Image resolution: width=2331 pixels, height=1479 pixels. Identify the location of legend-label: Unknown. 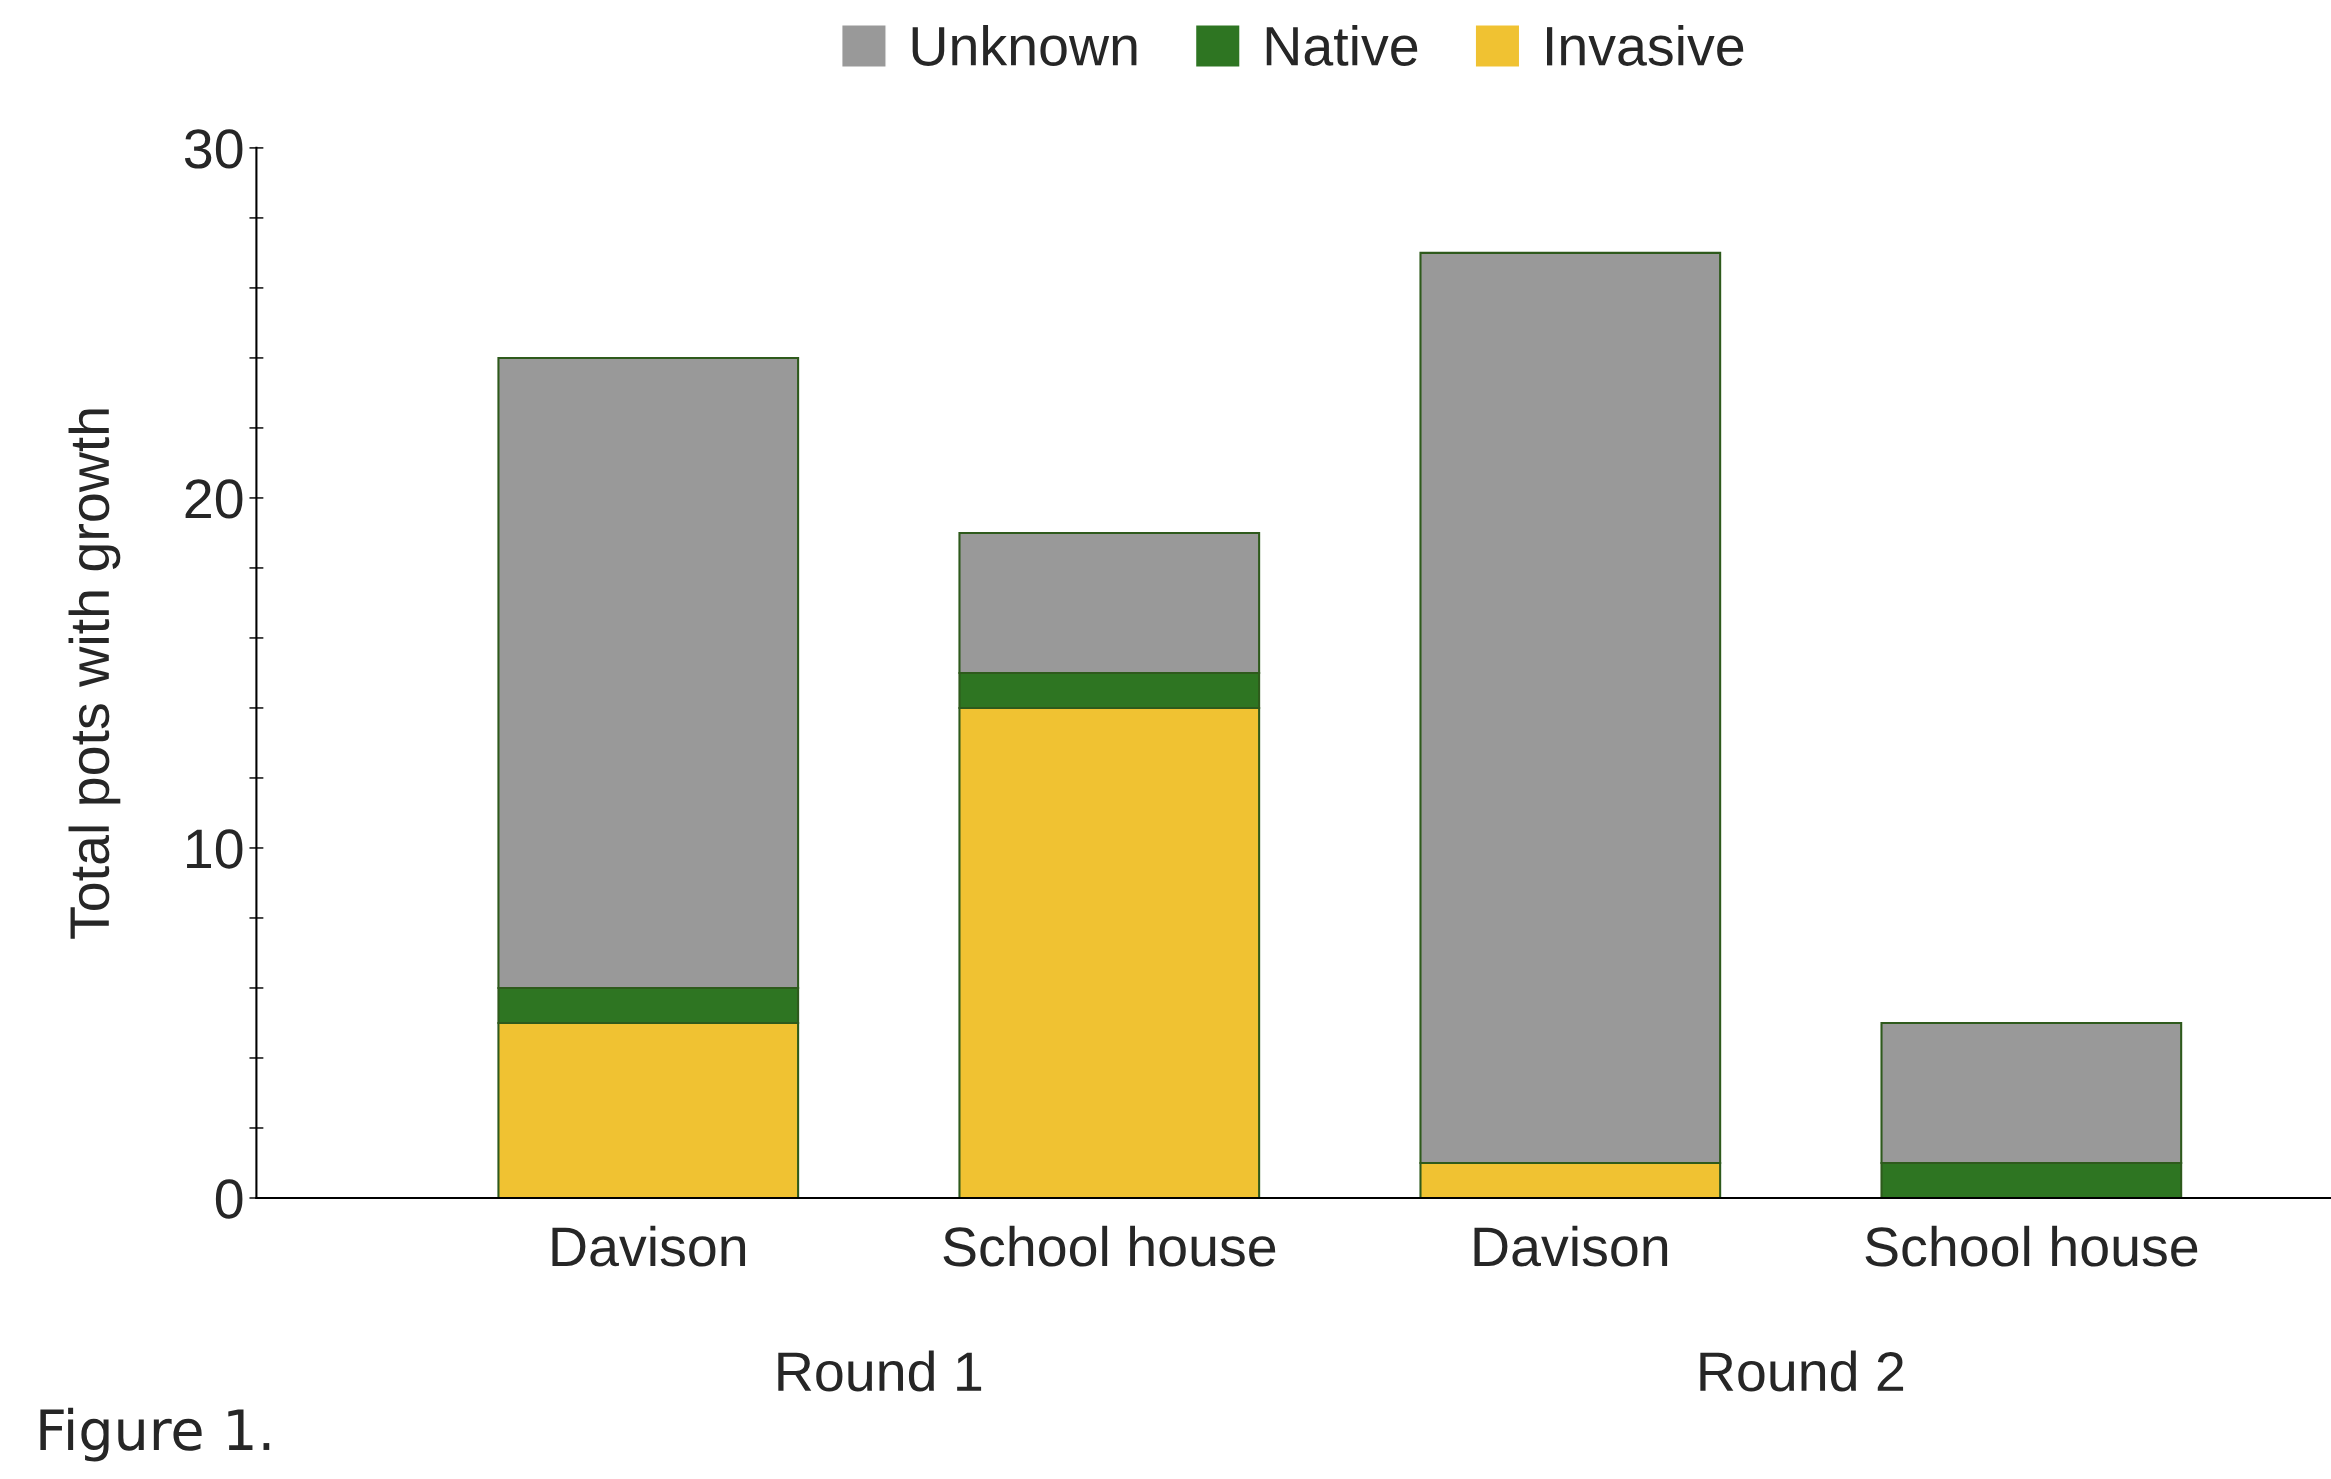
(1024, 45).